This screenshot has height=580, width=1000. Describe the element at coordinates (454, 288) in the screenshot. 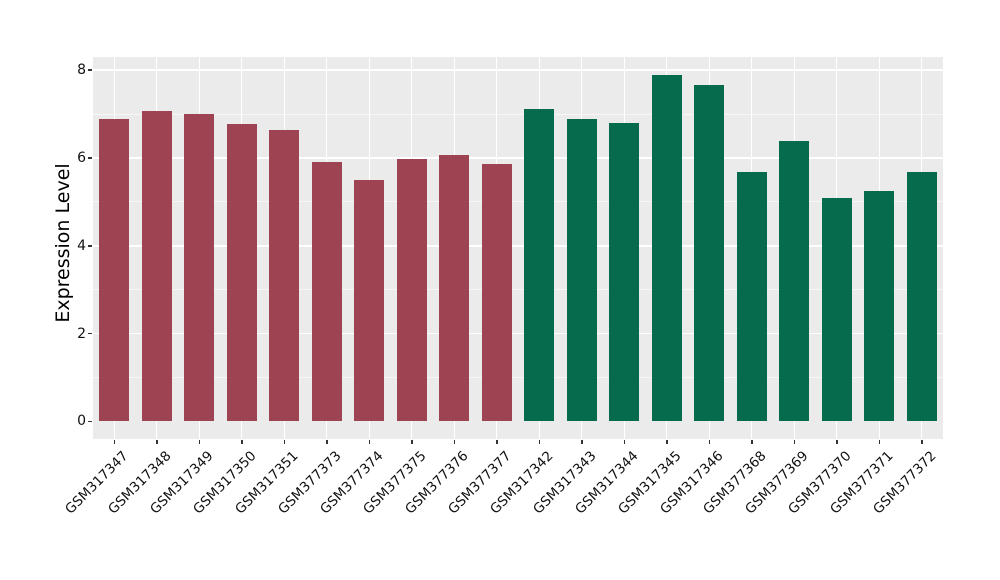

I see `bar-GSM377376` at that location.